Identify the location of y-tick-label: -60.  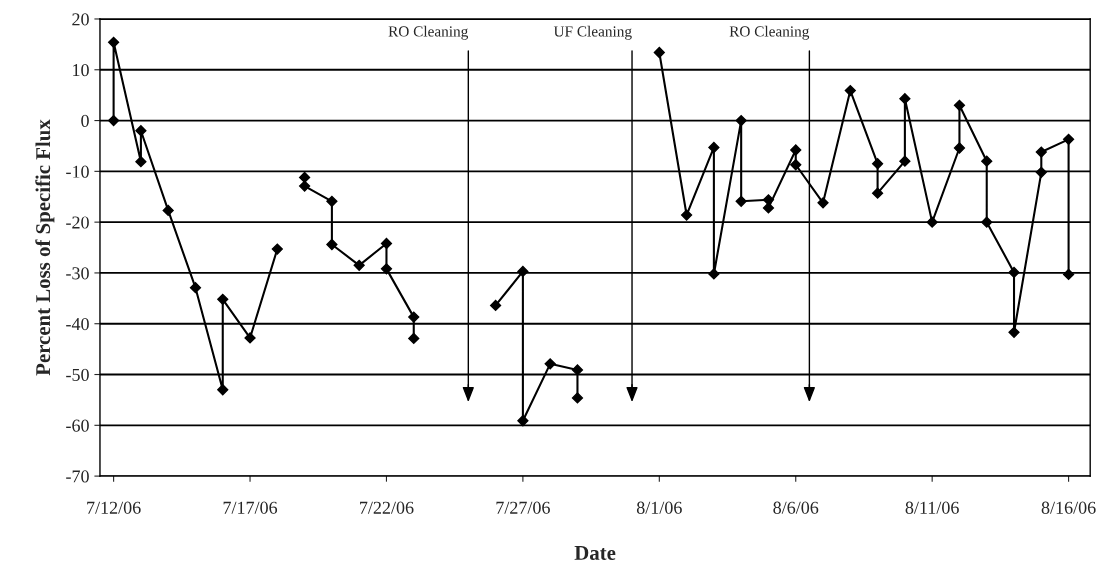
(77, 425).